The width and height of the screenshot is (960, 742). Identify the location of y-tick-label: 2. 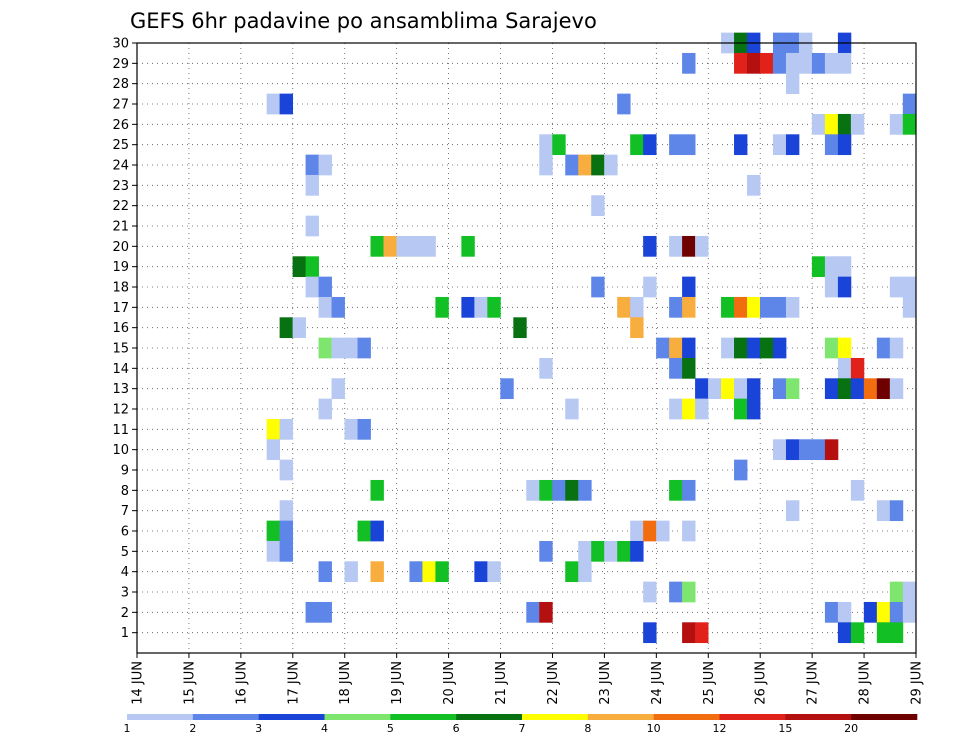
(125, 613).